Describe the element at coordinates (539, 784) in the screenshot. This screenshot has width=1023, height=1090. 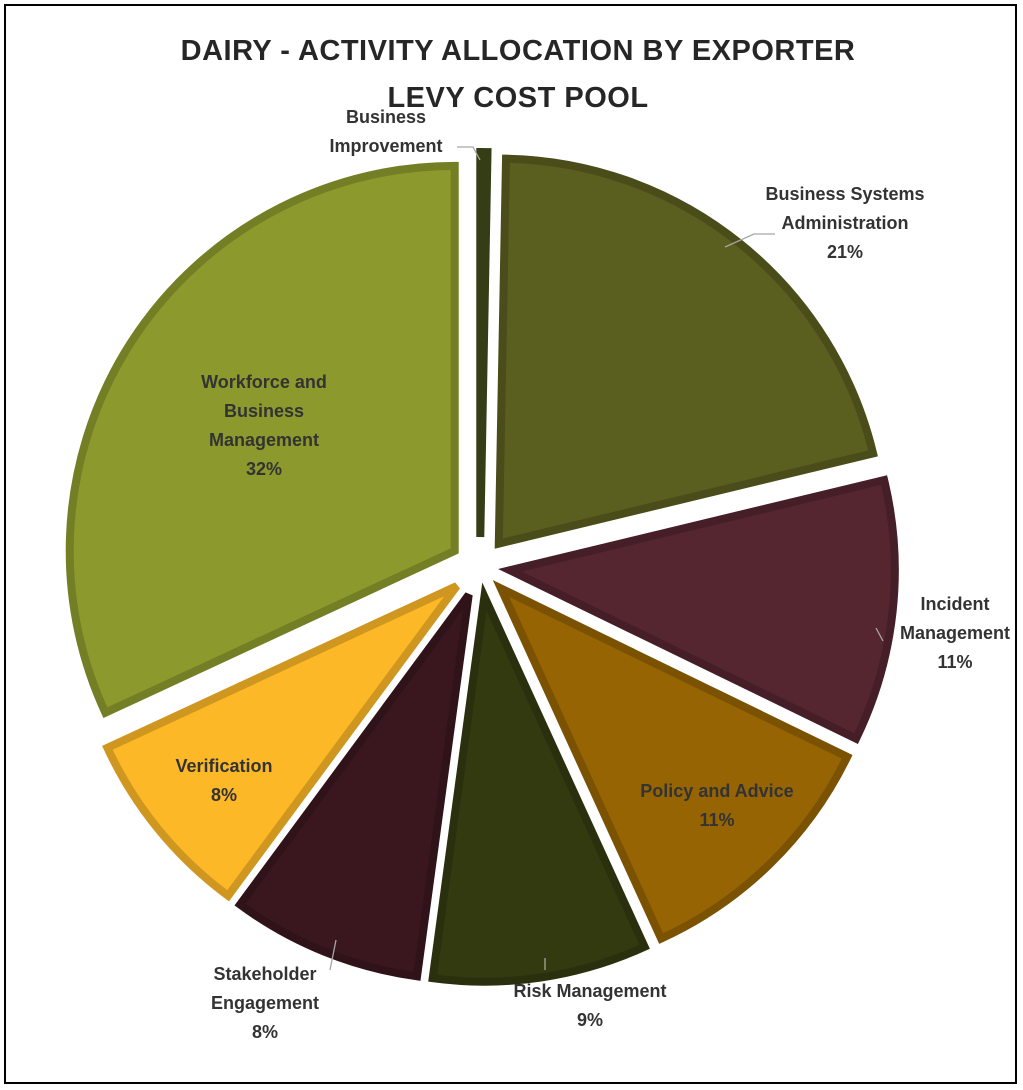
I see `pie-slice-risk-management` at that location.